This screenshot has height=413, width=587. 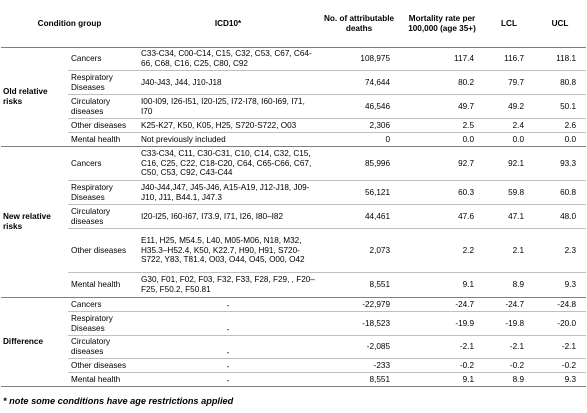 What do you see at coordinates (359, 250) in the screenshot?
I see `deaths-cell: 2,073` at bounding box center [359, 250].